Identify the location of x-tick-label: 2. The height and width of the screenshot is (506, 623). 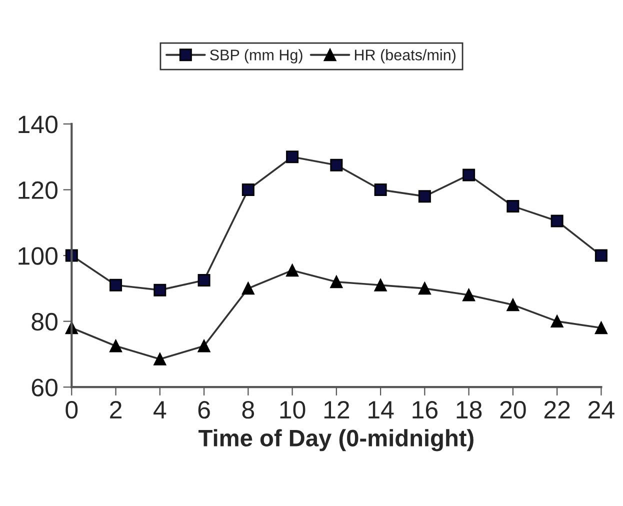
(116, 409).